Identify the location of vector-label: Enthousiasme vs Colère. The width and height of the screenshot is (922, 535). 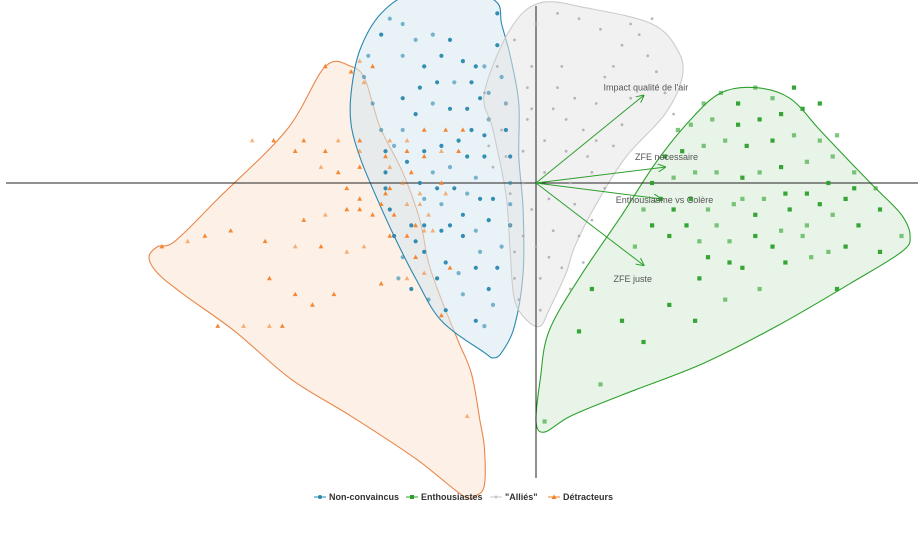
(665, 200).